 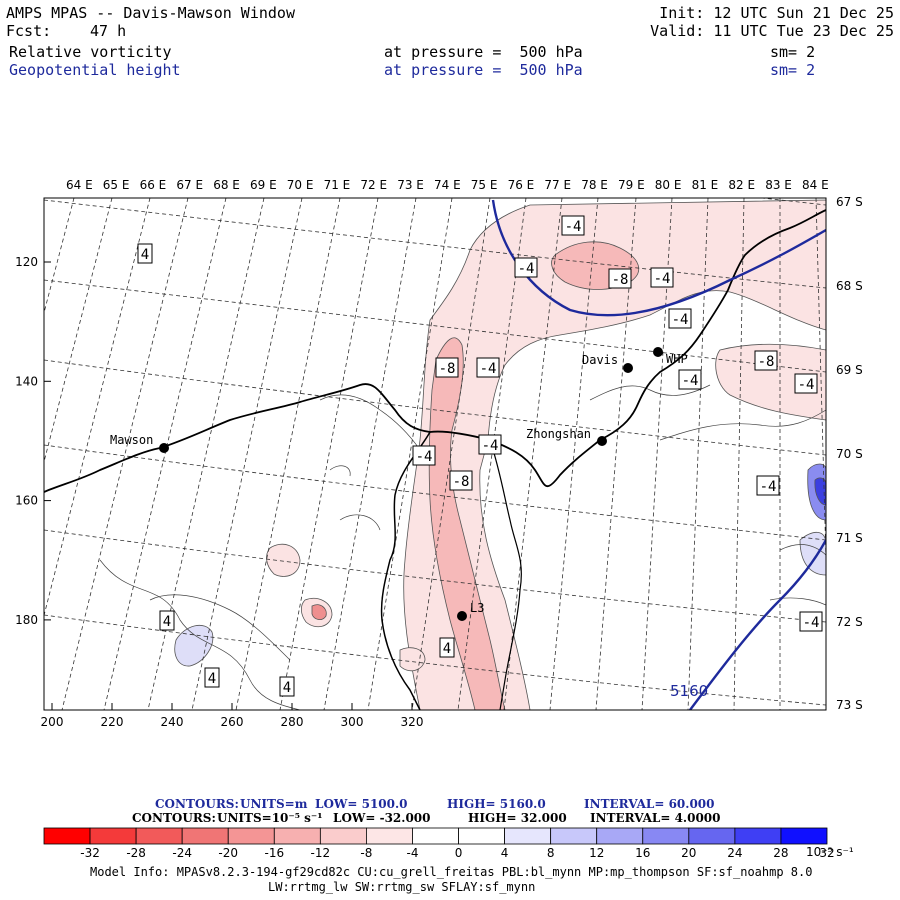 What do you see at coordinates (594, 185) in the screenshot?
I see `longitude-label: 78 E` at bounding box center [594, 185].